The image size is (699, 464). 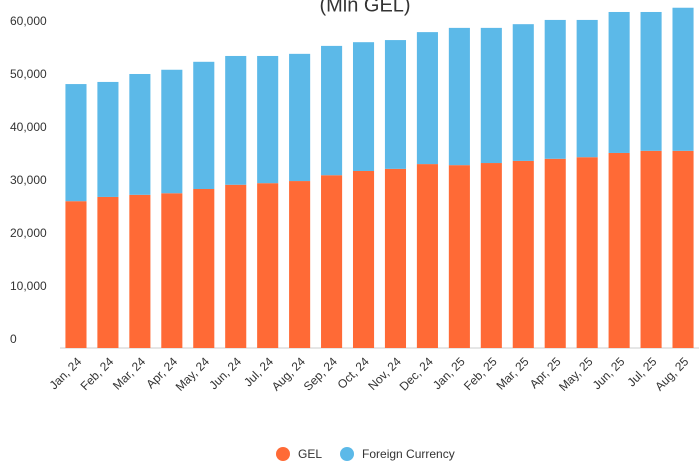 What do you see at coordinates (364, 8) in the screenshot?
I see `chart-title: (Mln GEL)` at bounding box center [364, 8].